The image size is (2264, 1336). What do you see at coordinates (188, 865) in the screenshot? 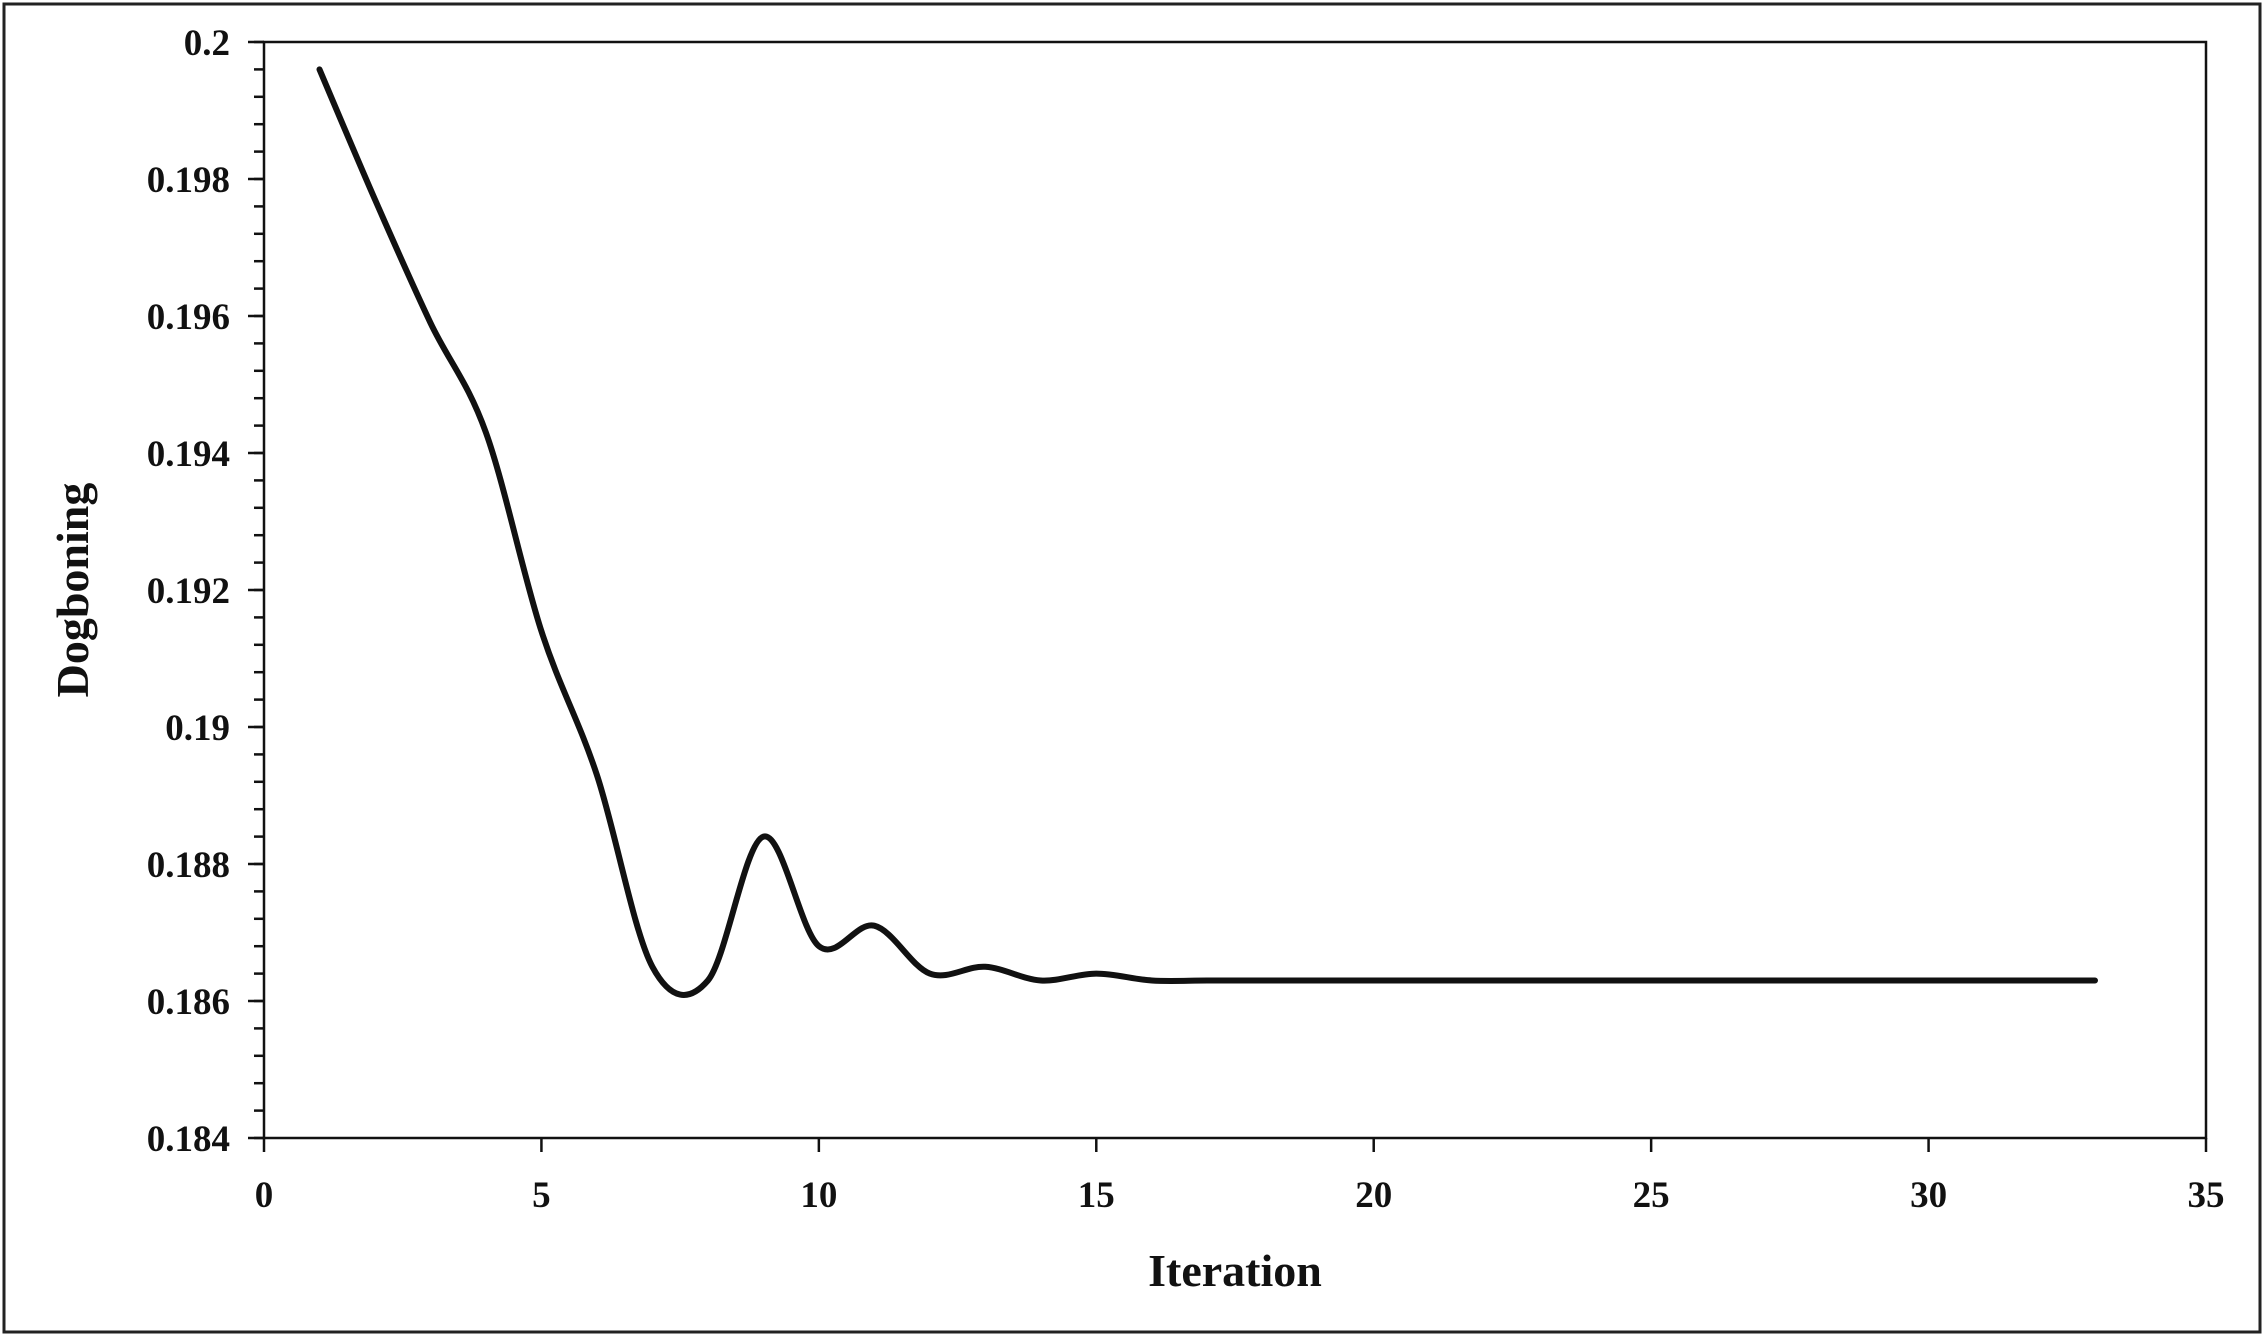
I see `y-tick-label: 0.188` at bounding box center [188, 865].